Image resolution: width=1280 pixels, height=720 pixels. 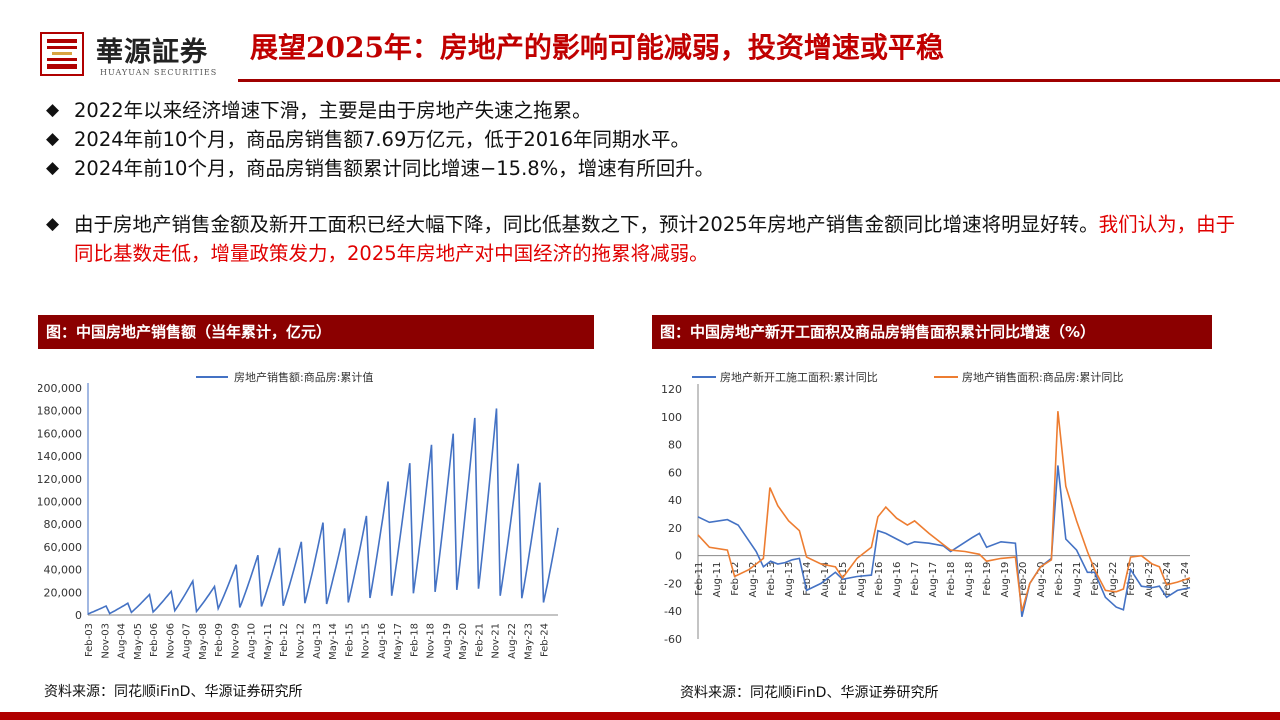 What do you see at coordinates (154, 640) in the screenshot?
I see `x-tick-label: Feb-06` at bounding box center [154, 640].